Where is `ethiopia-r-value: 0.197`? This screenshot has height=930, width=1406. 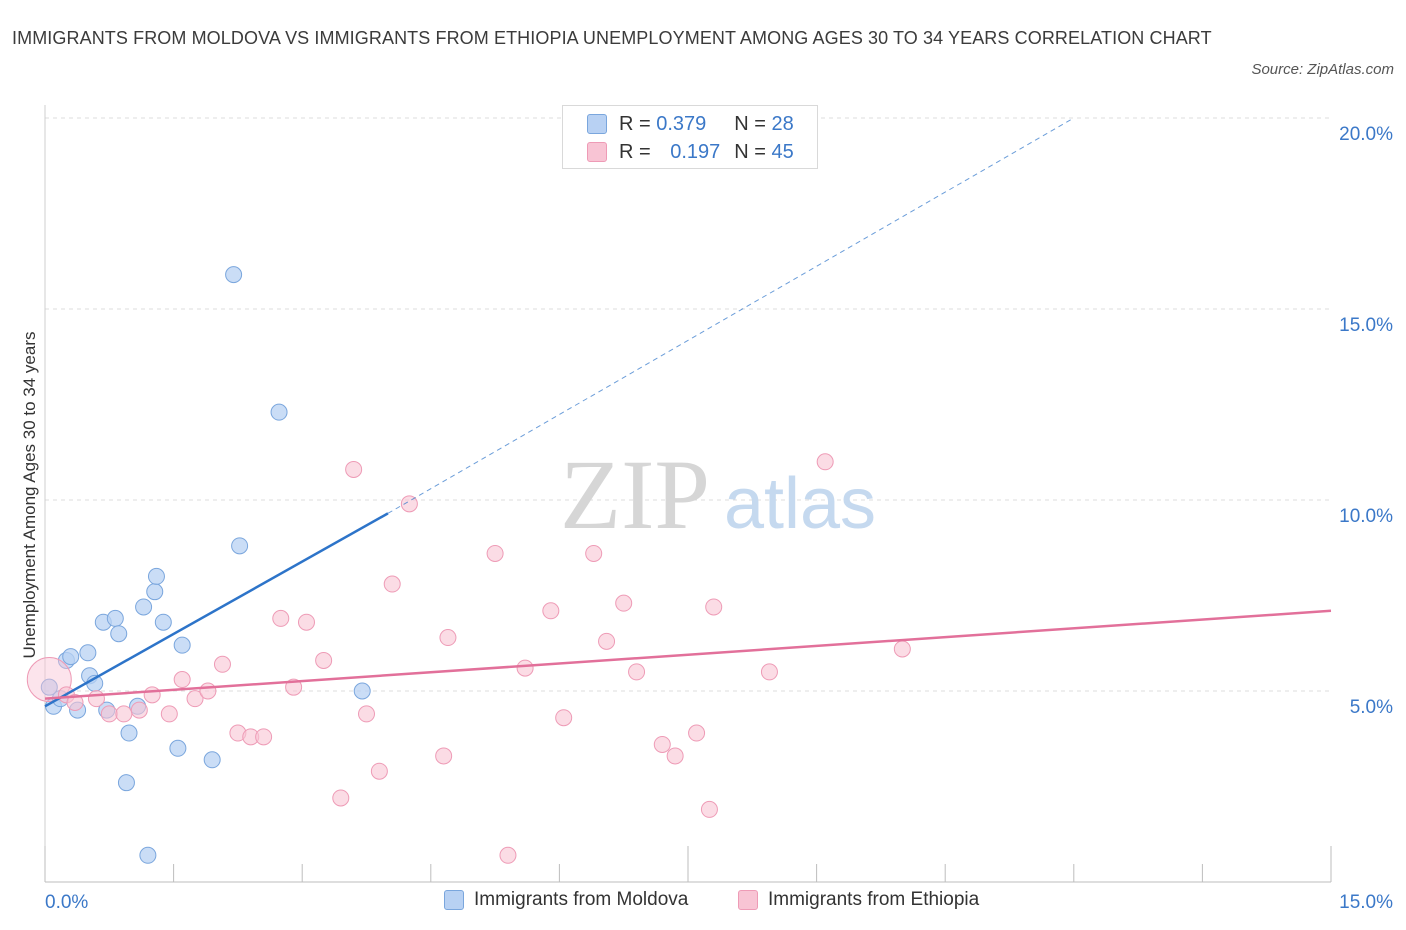 ethiopia-r-value: 0.197 is located at coordinates (695, 151).